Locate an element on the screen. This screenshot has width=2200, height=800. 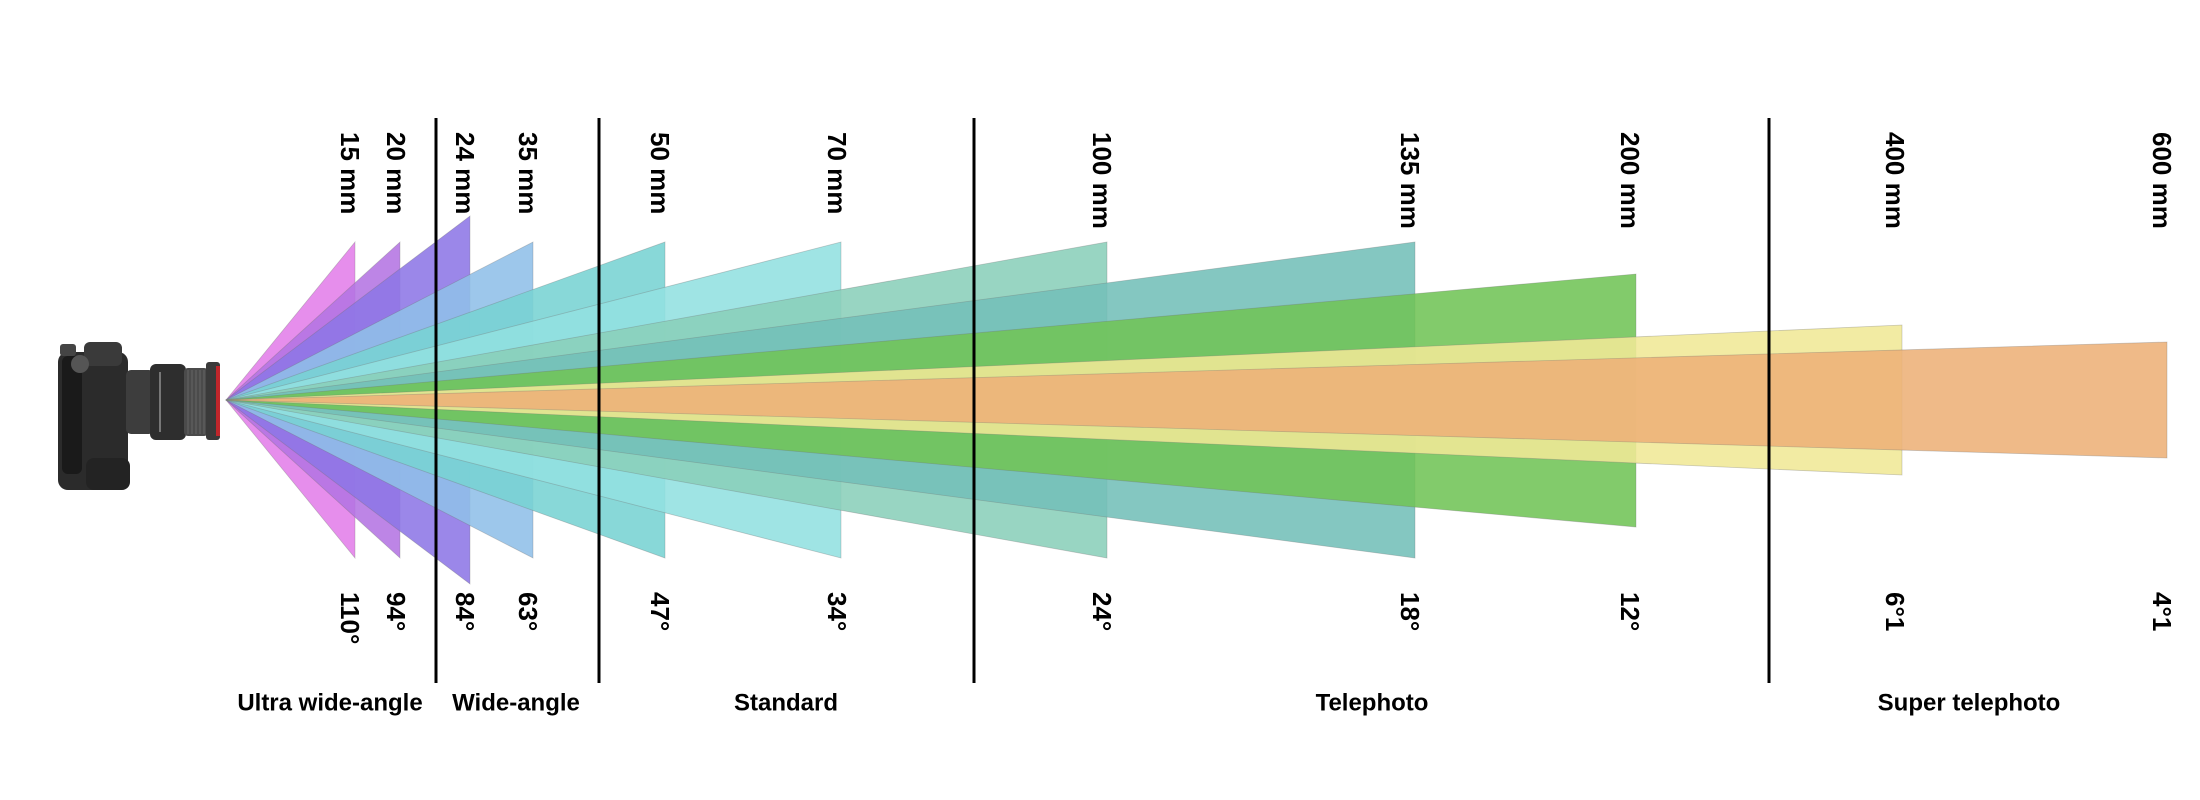
category-label-standard: Standard is located at coordinates (786, 702).